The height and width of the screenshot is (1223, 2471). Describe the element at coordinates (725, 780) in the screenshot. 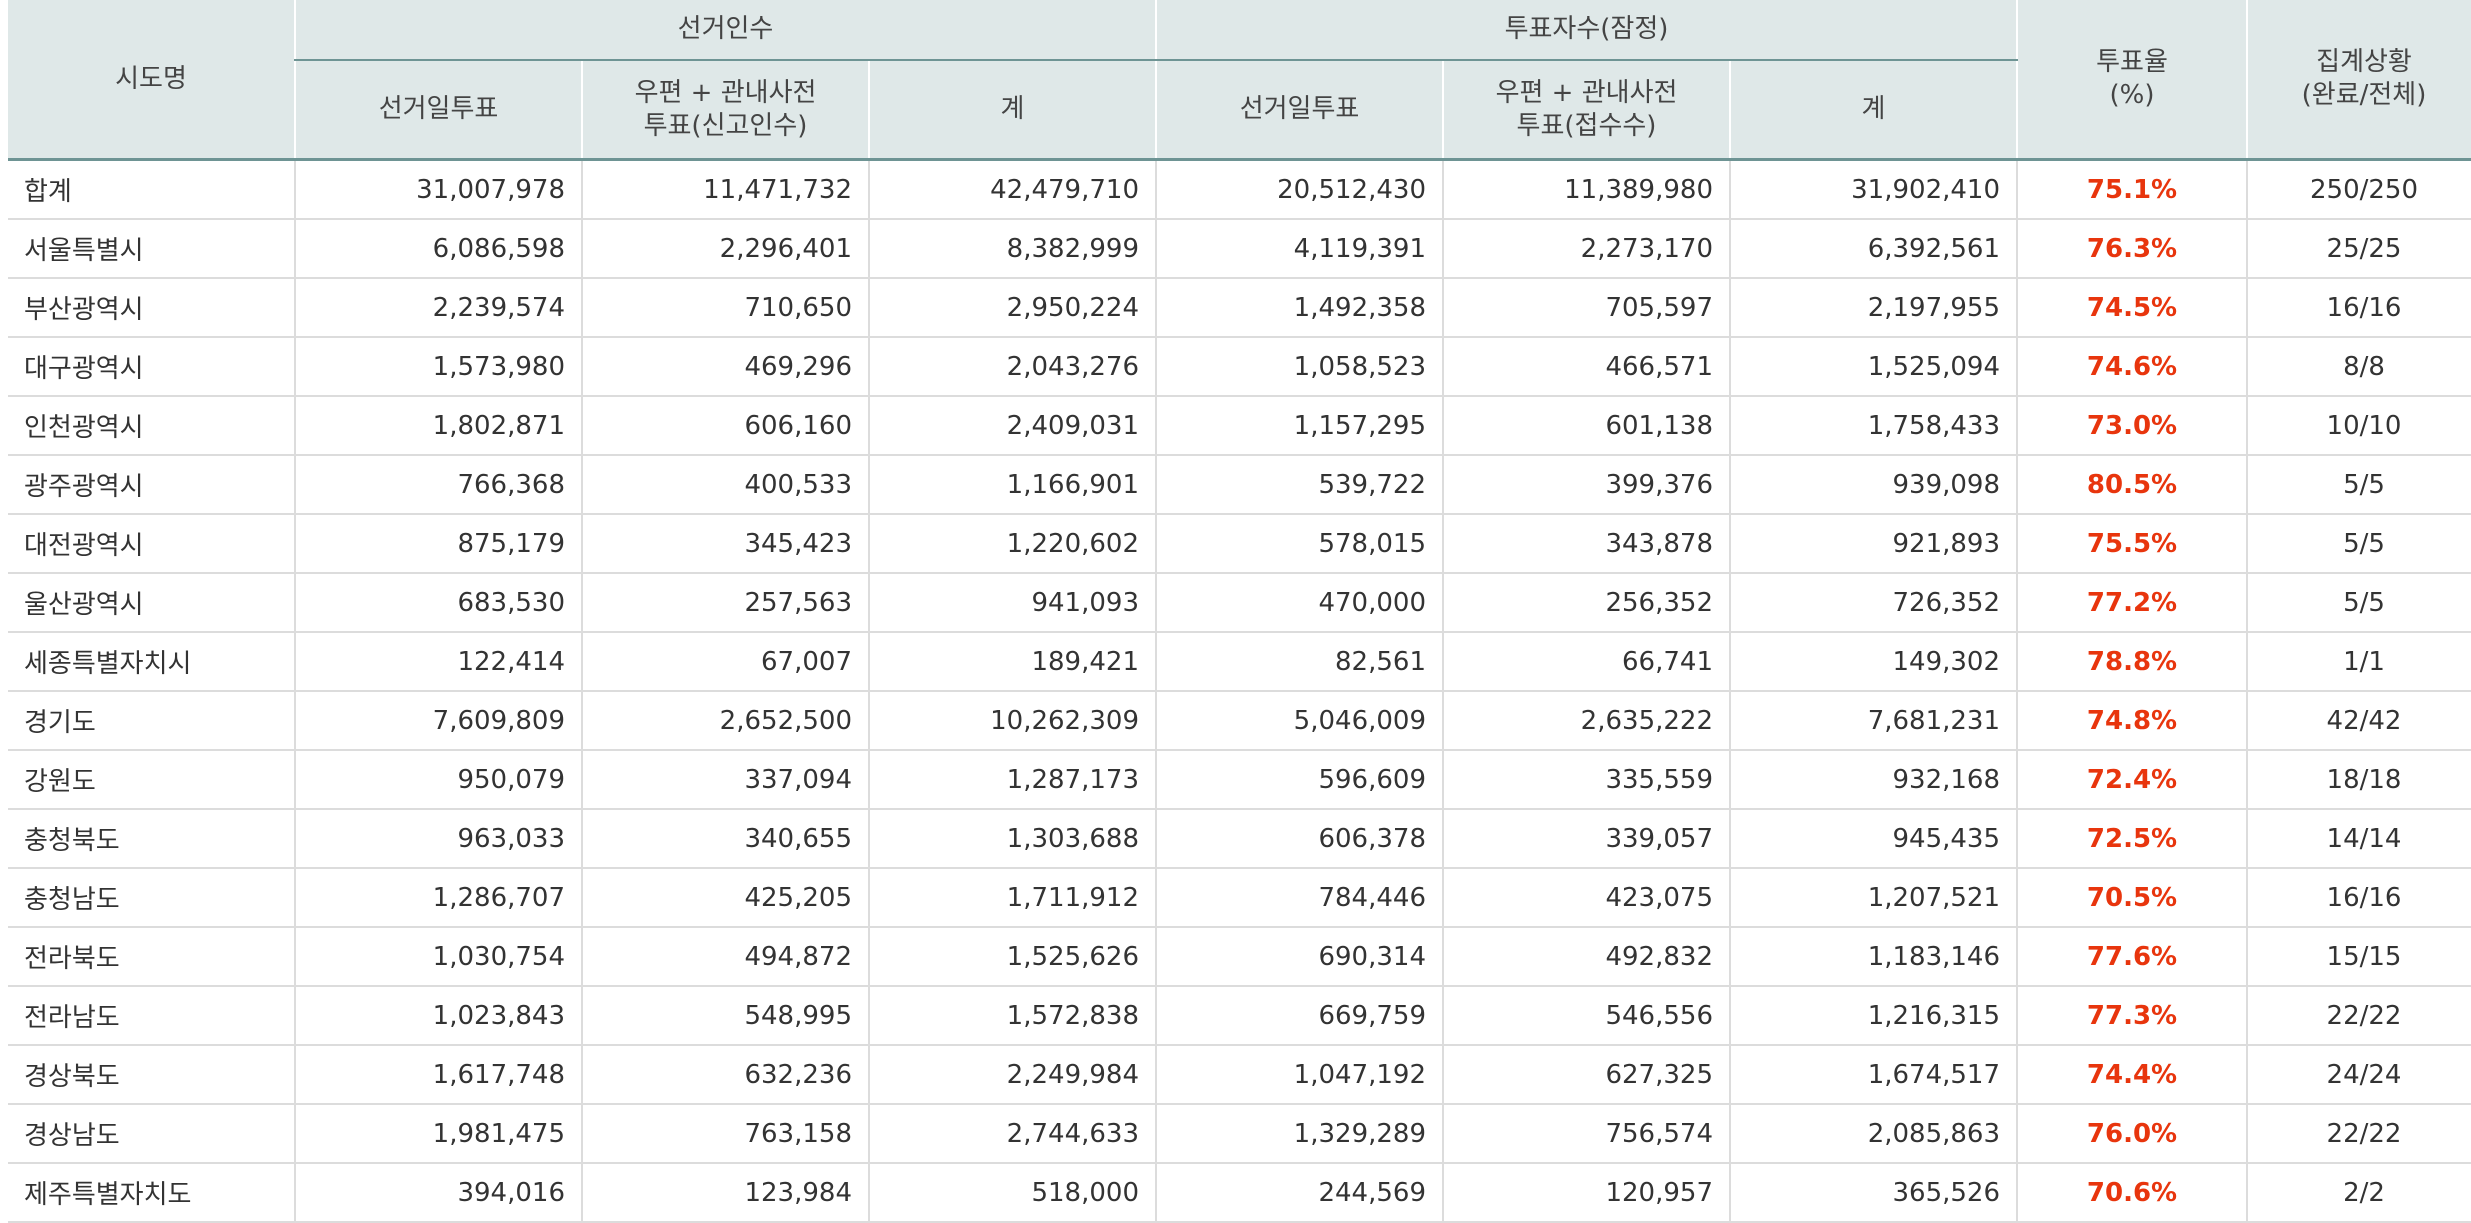

I see `electorate-mail-early-cell: 337,094` at that location.